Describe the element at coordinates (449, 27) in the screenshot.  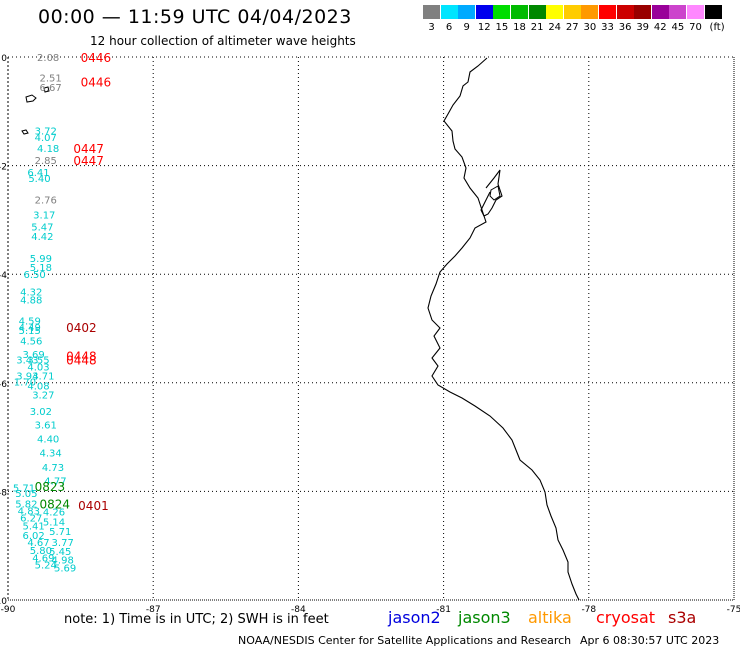
I see `legend-tick-label: 6` at that location.